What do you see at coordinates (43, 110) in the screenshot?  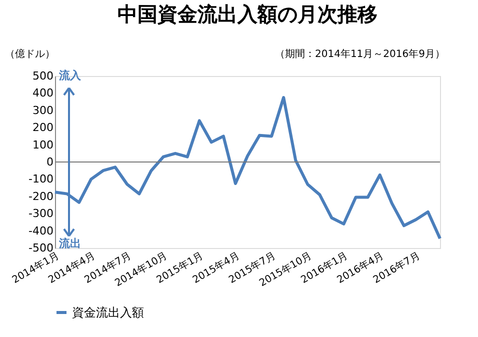 I see `y-tick-label: 300` at bounding box center [43, 110].